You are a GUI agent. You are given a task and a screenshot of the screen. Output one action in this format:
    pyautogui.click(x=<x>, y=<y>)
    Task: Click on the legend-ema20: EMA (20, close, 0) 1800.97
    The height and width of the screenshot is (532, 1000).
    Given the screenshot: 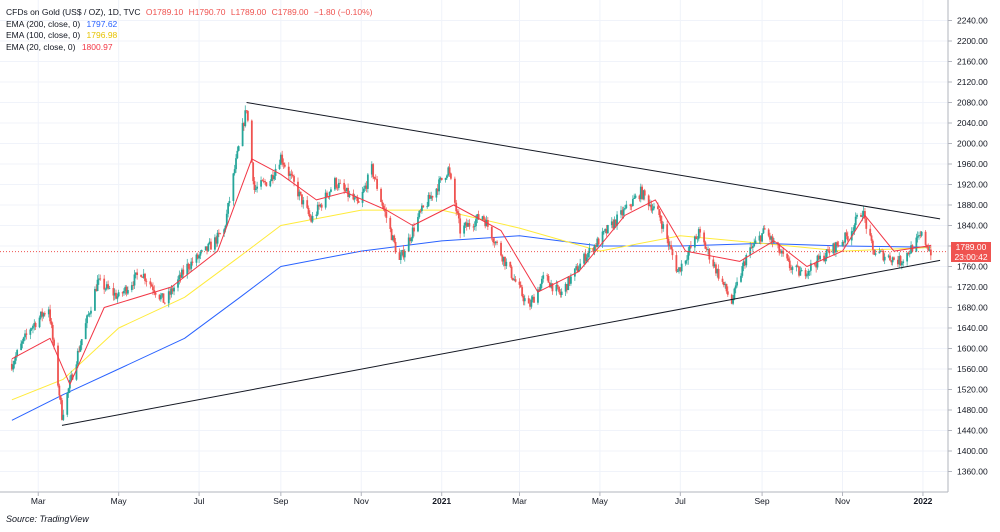 What is the action you would take?
    pyautogui.click(x=191, y=48)
    